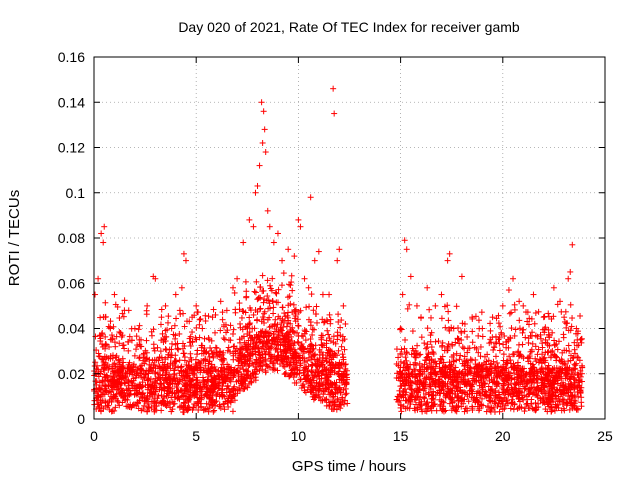 The height and width of the screenshot is (480, 640). I want to click on y-tick-label: 0.16, so click(71, 57).